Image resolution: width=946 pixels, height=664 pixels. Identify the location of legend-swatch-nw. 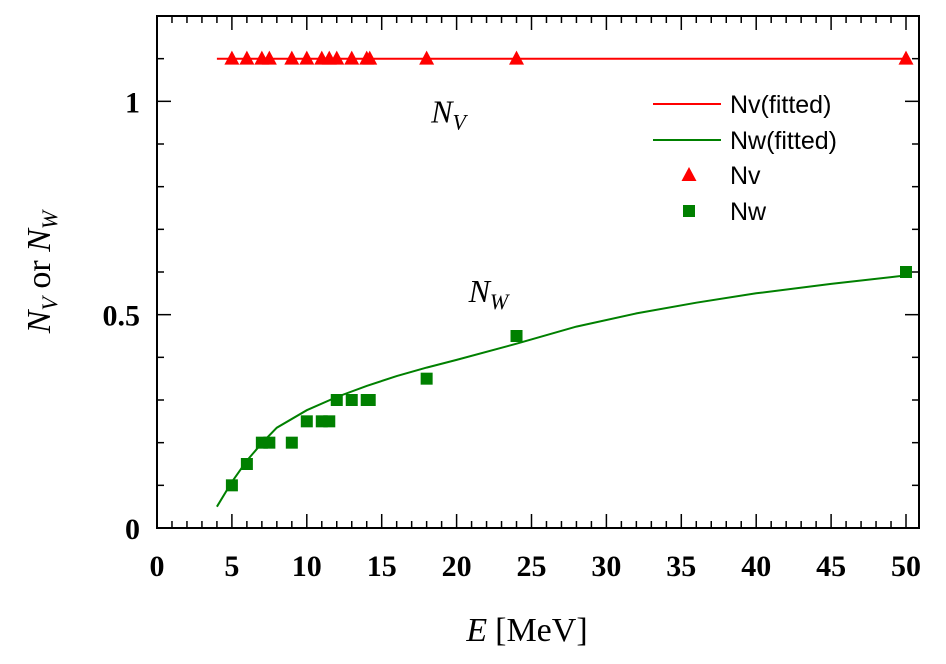
(689, 211).